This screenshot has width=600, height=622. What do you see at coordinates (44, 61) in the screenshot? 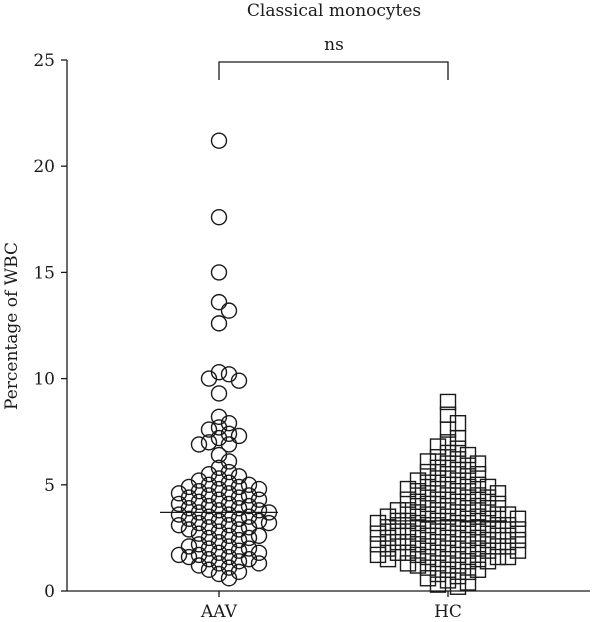
I see `y-tick-label: 25` at bounding box center [44, 61].